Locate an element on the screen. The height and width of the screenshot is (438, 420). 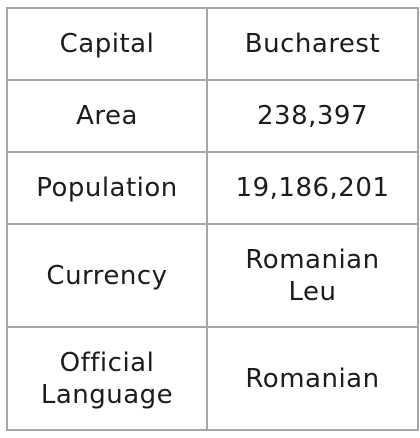
row-label-line-2: Language is located at coordinates (107, 394).